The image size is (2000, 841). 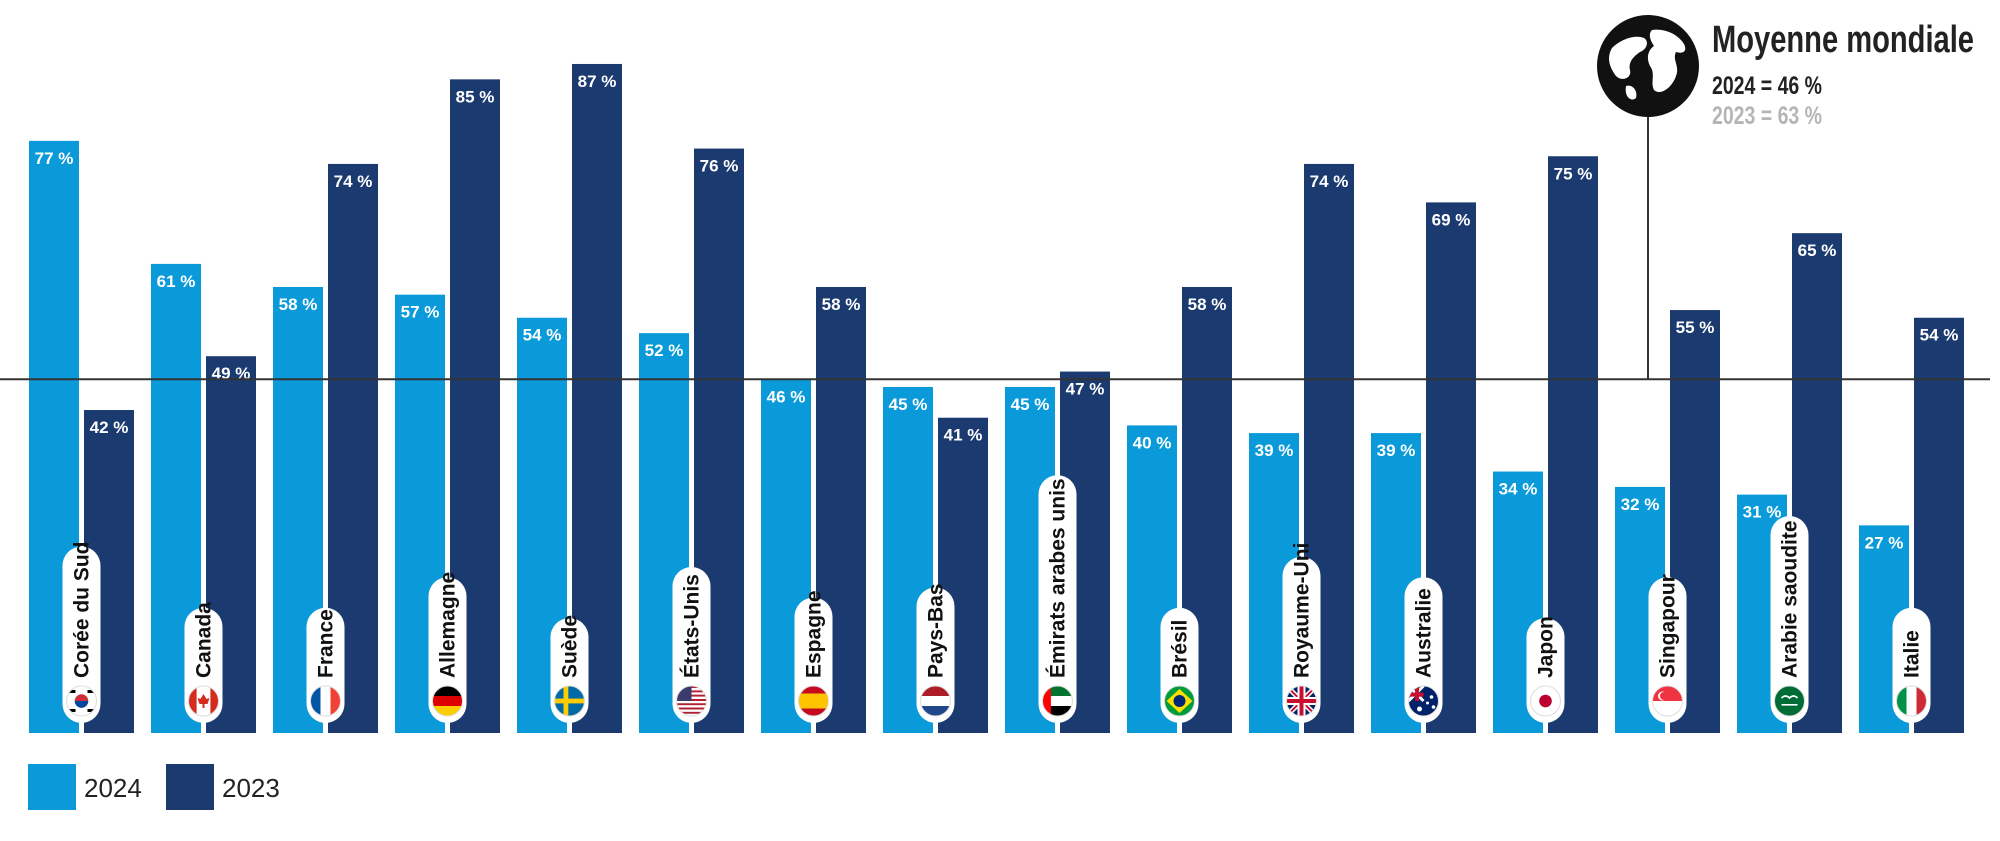 What do you see at coordinates (325, 701) in the screenshot?
I see `flag-france-icon` at bounding box center [325, 701].